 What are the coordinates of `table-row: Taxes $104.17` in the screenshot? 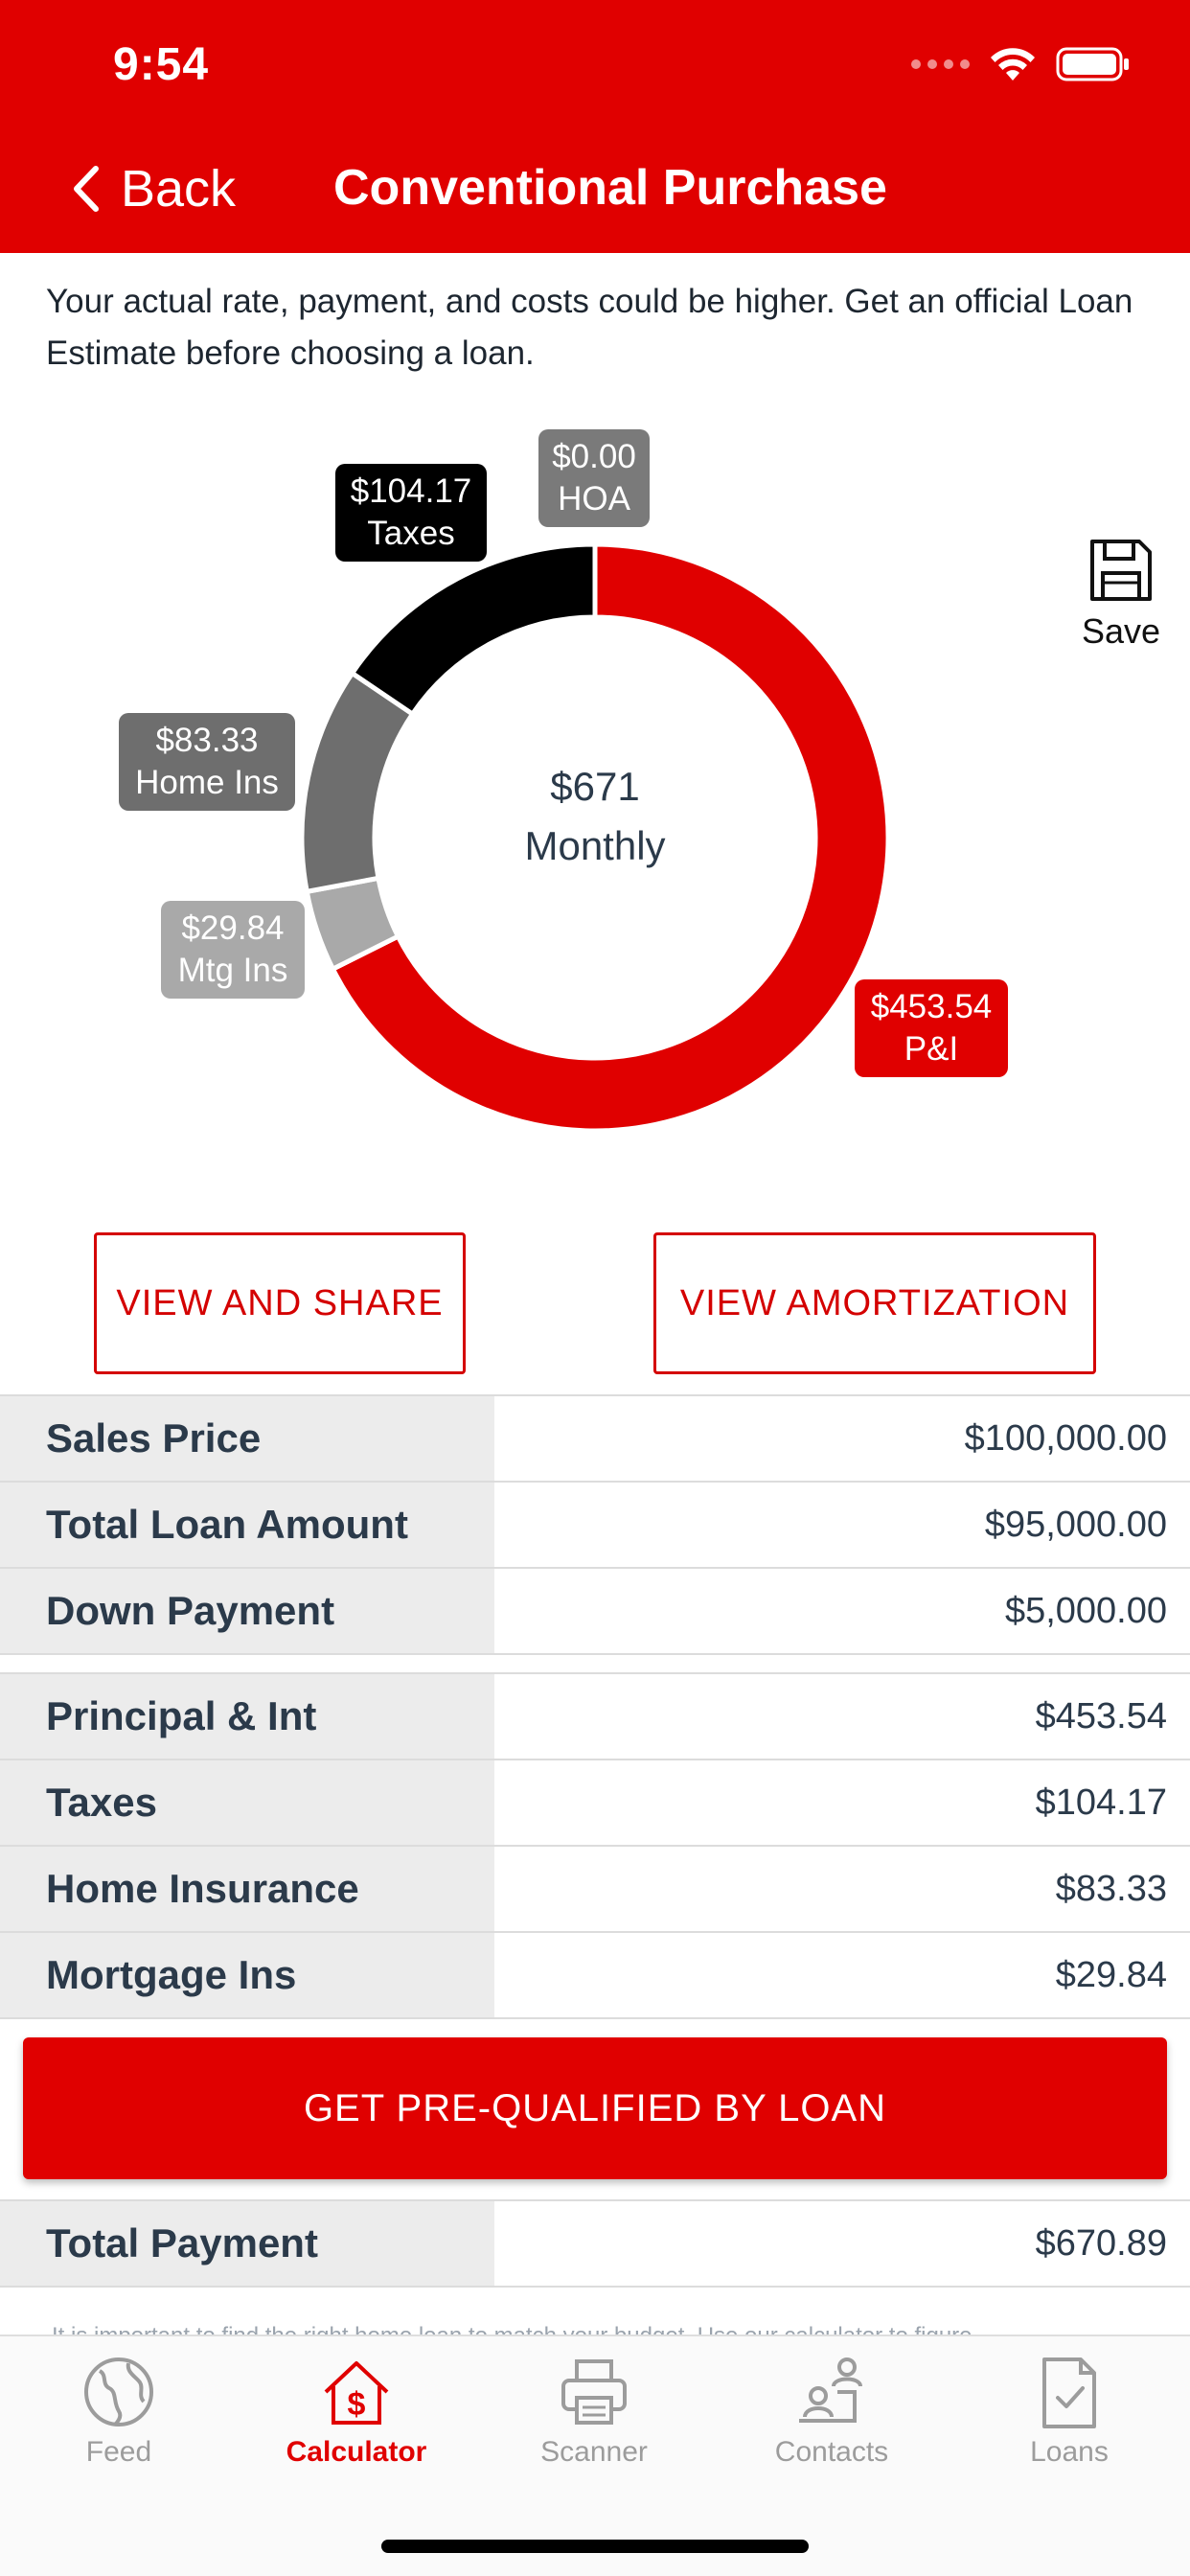 It's located at (595, 1803).